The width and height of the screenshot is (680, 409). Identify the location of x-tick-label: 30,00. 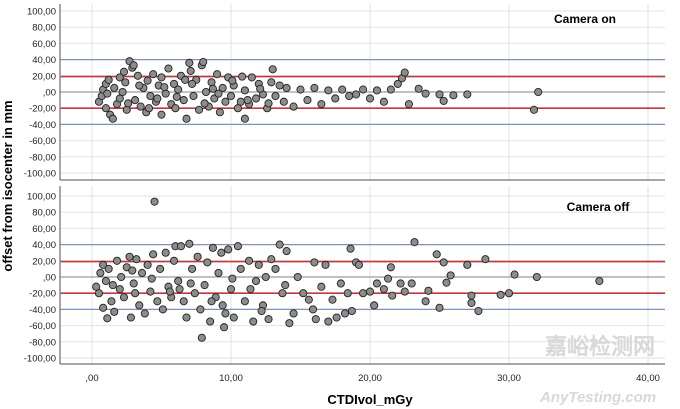
(509, 378).